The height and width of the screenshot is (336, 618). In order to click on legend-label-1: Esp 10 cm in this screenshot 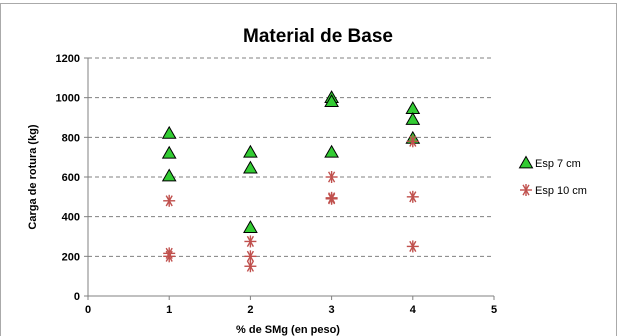, I will do `click(561, 191)`.